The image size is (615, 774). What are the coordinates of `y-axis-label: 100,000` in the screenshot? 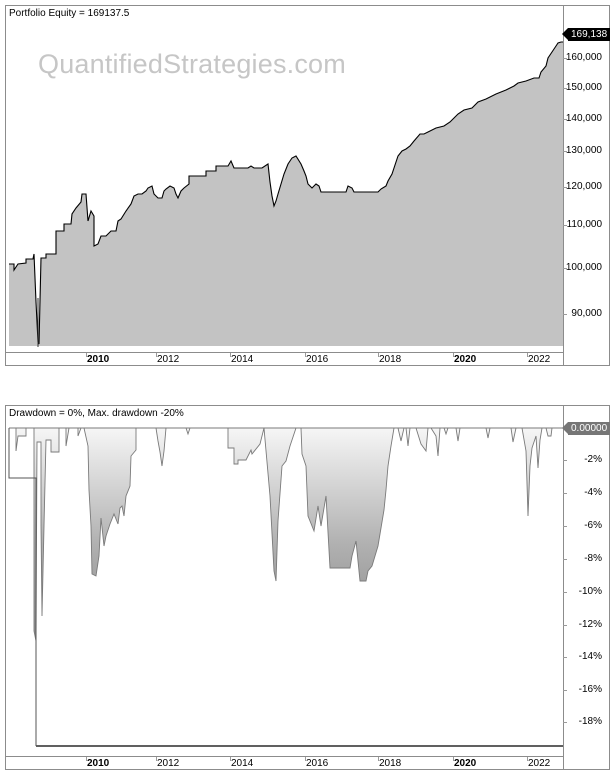 It's located at (583, 267).